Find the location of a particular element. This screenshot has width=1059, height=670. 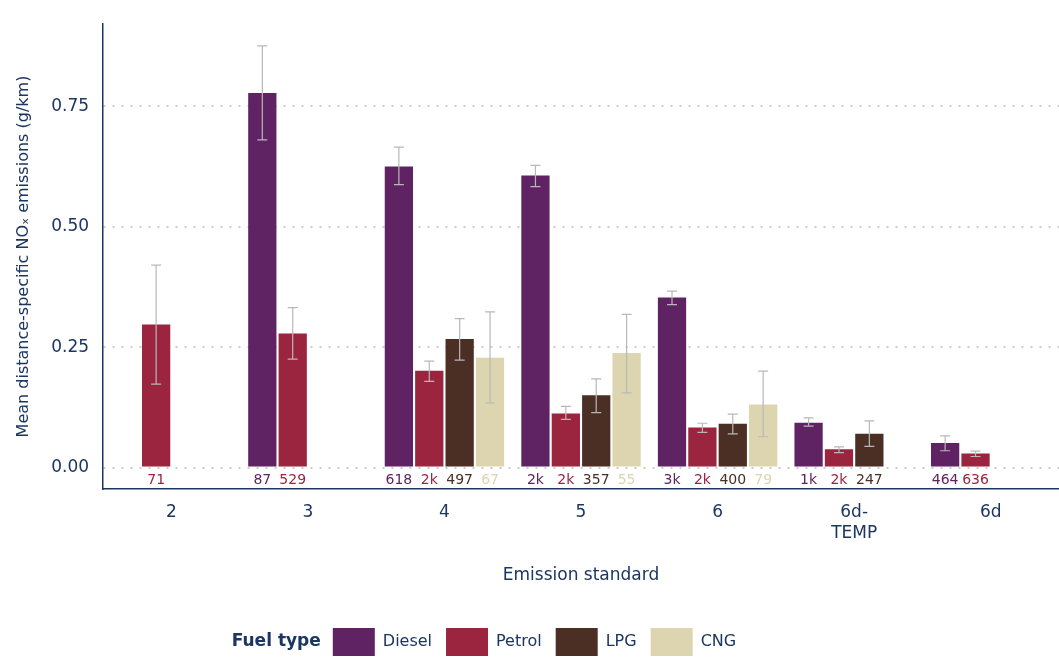

annotation: 79 is located at coordinates (763, 479).